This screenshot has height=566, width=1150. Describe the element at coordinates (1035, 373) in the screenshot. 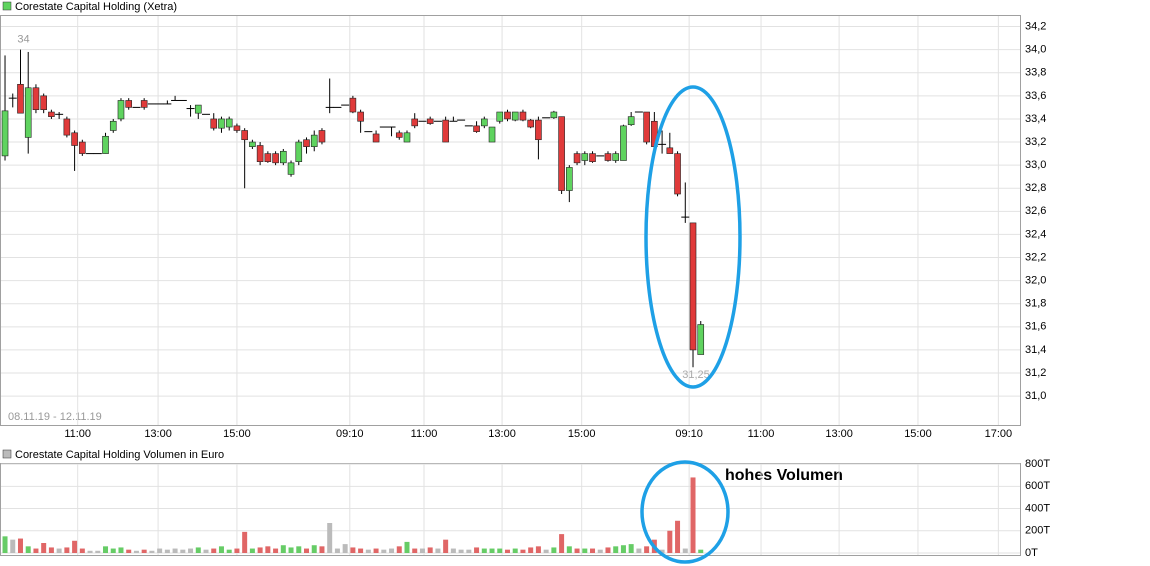

I see `y-tick-label: 31,2` at that location.